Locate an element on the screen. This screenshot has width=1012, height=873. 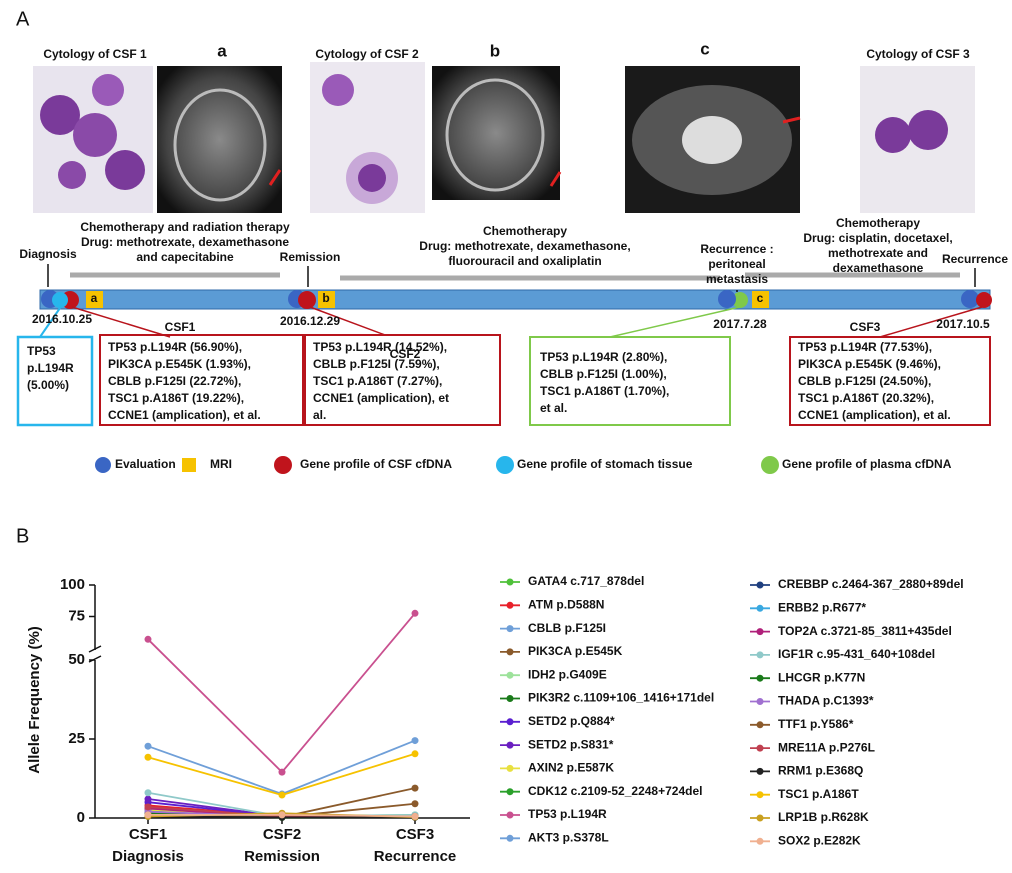
x-tick-sublabel: Remission is located at coordinates (282, 856).